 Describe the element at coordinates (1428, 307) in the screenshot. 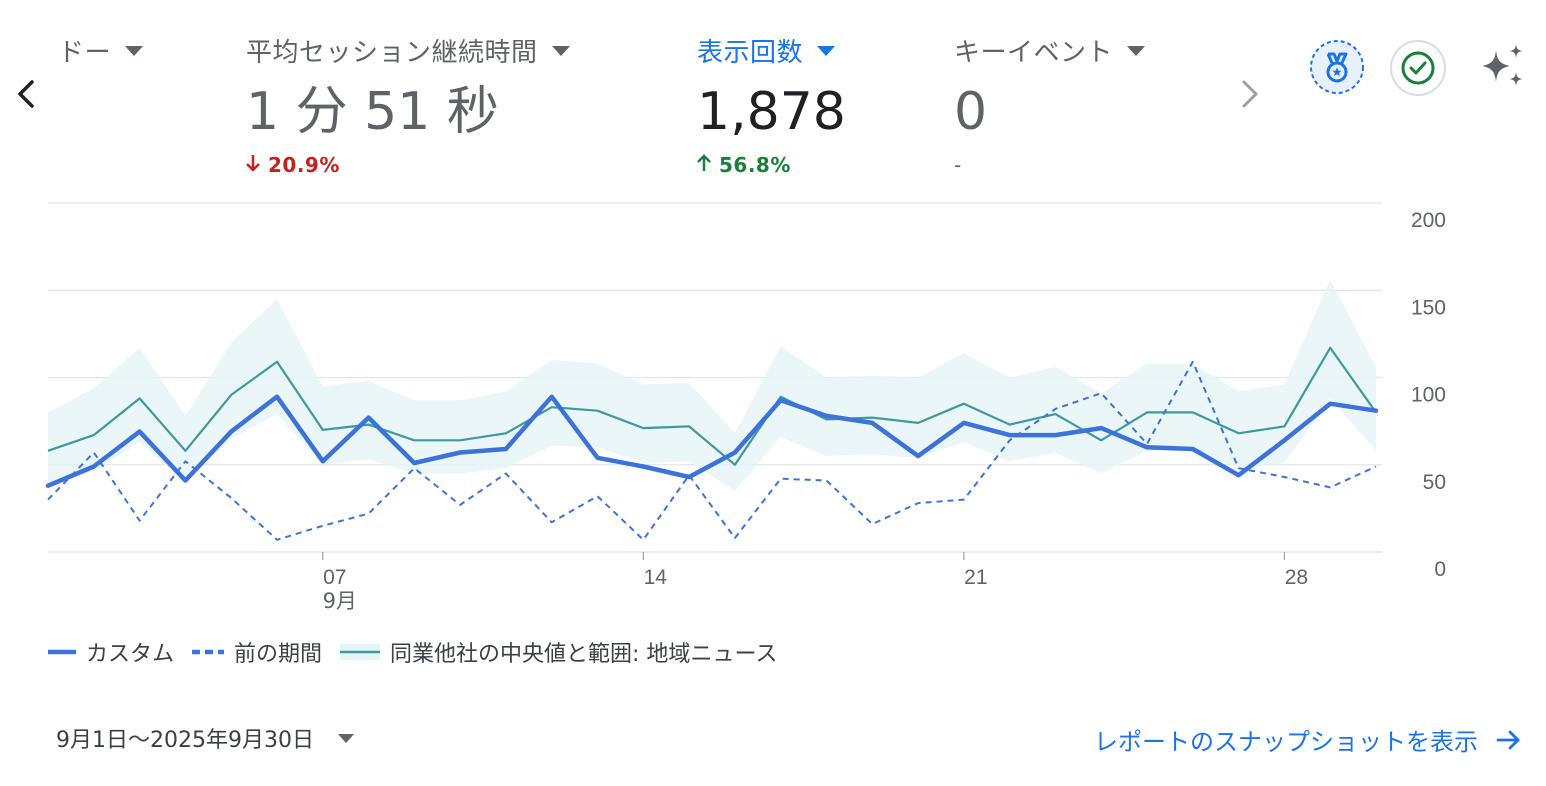

I see `y-tick-label-150: 150` at that location.